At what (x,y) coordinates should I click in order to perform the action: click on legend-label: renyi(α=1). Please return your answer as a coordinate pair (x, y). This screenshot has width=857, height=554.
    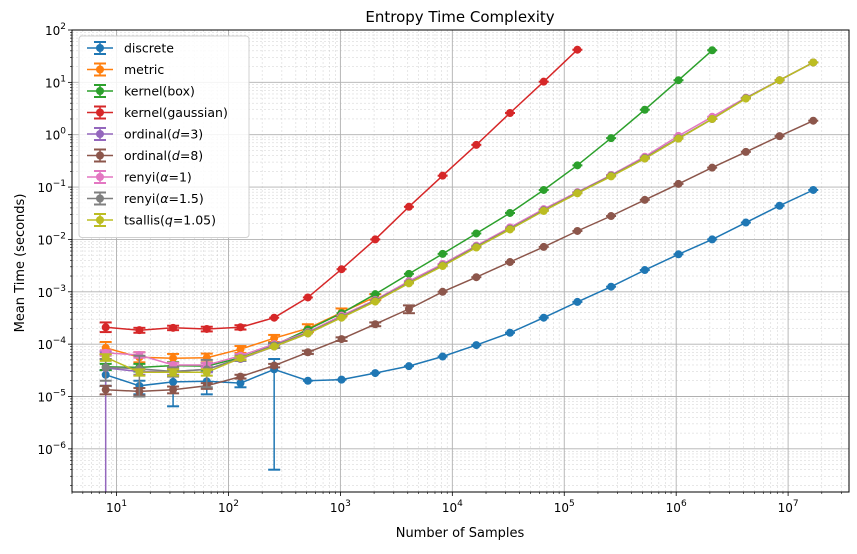
    Looking at the image, I should click on (158, 177).